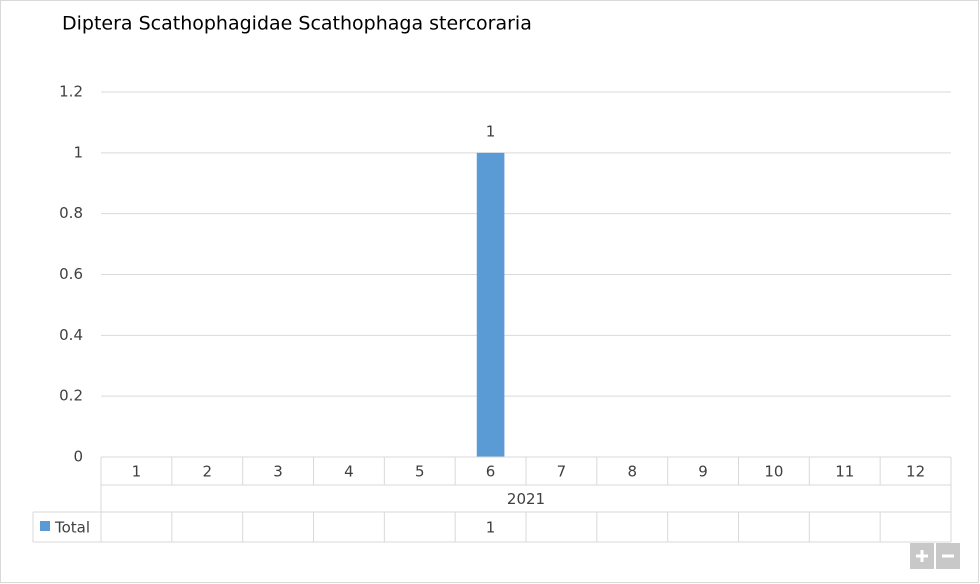 This screenshot has height=584, width=980. Describe the element at coordinates (71, 92) in the screenshot. I see `y-tick-label: 1.2` at that location.